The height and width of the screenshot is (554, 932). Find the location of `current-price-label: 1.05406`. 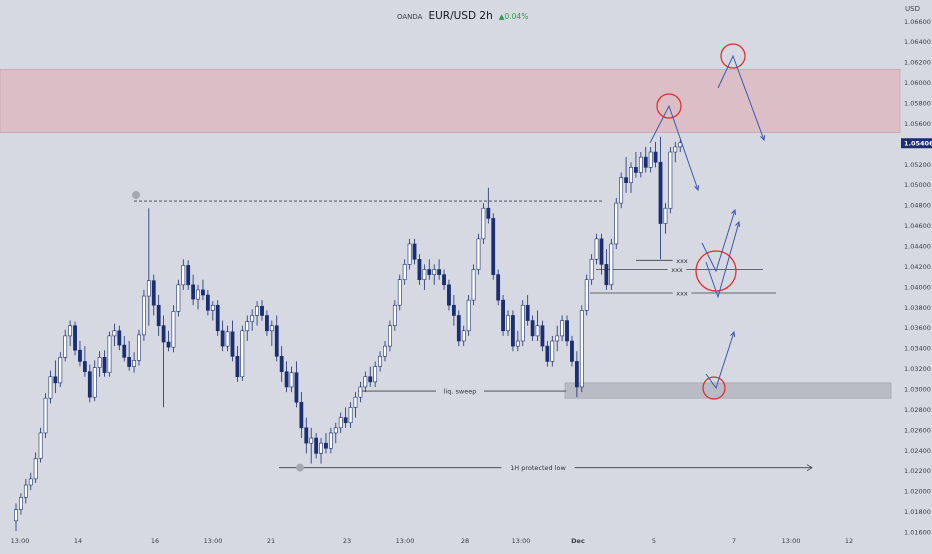

current-price-label: 1.05406 is located at coordinates (918, 144).